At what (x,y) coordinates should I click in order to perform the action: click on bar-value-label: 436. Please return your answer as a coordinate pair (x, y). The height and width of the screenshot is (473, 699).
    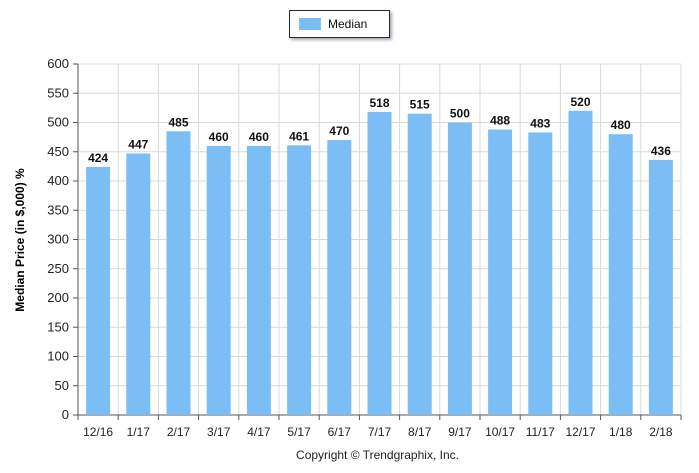
    Looking at the image, I should click on (661, 151).